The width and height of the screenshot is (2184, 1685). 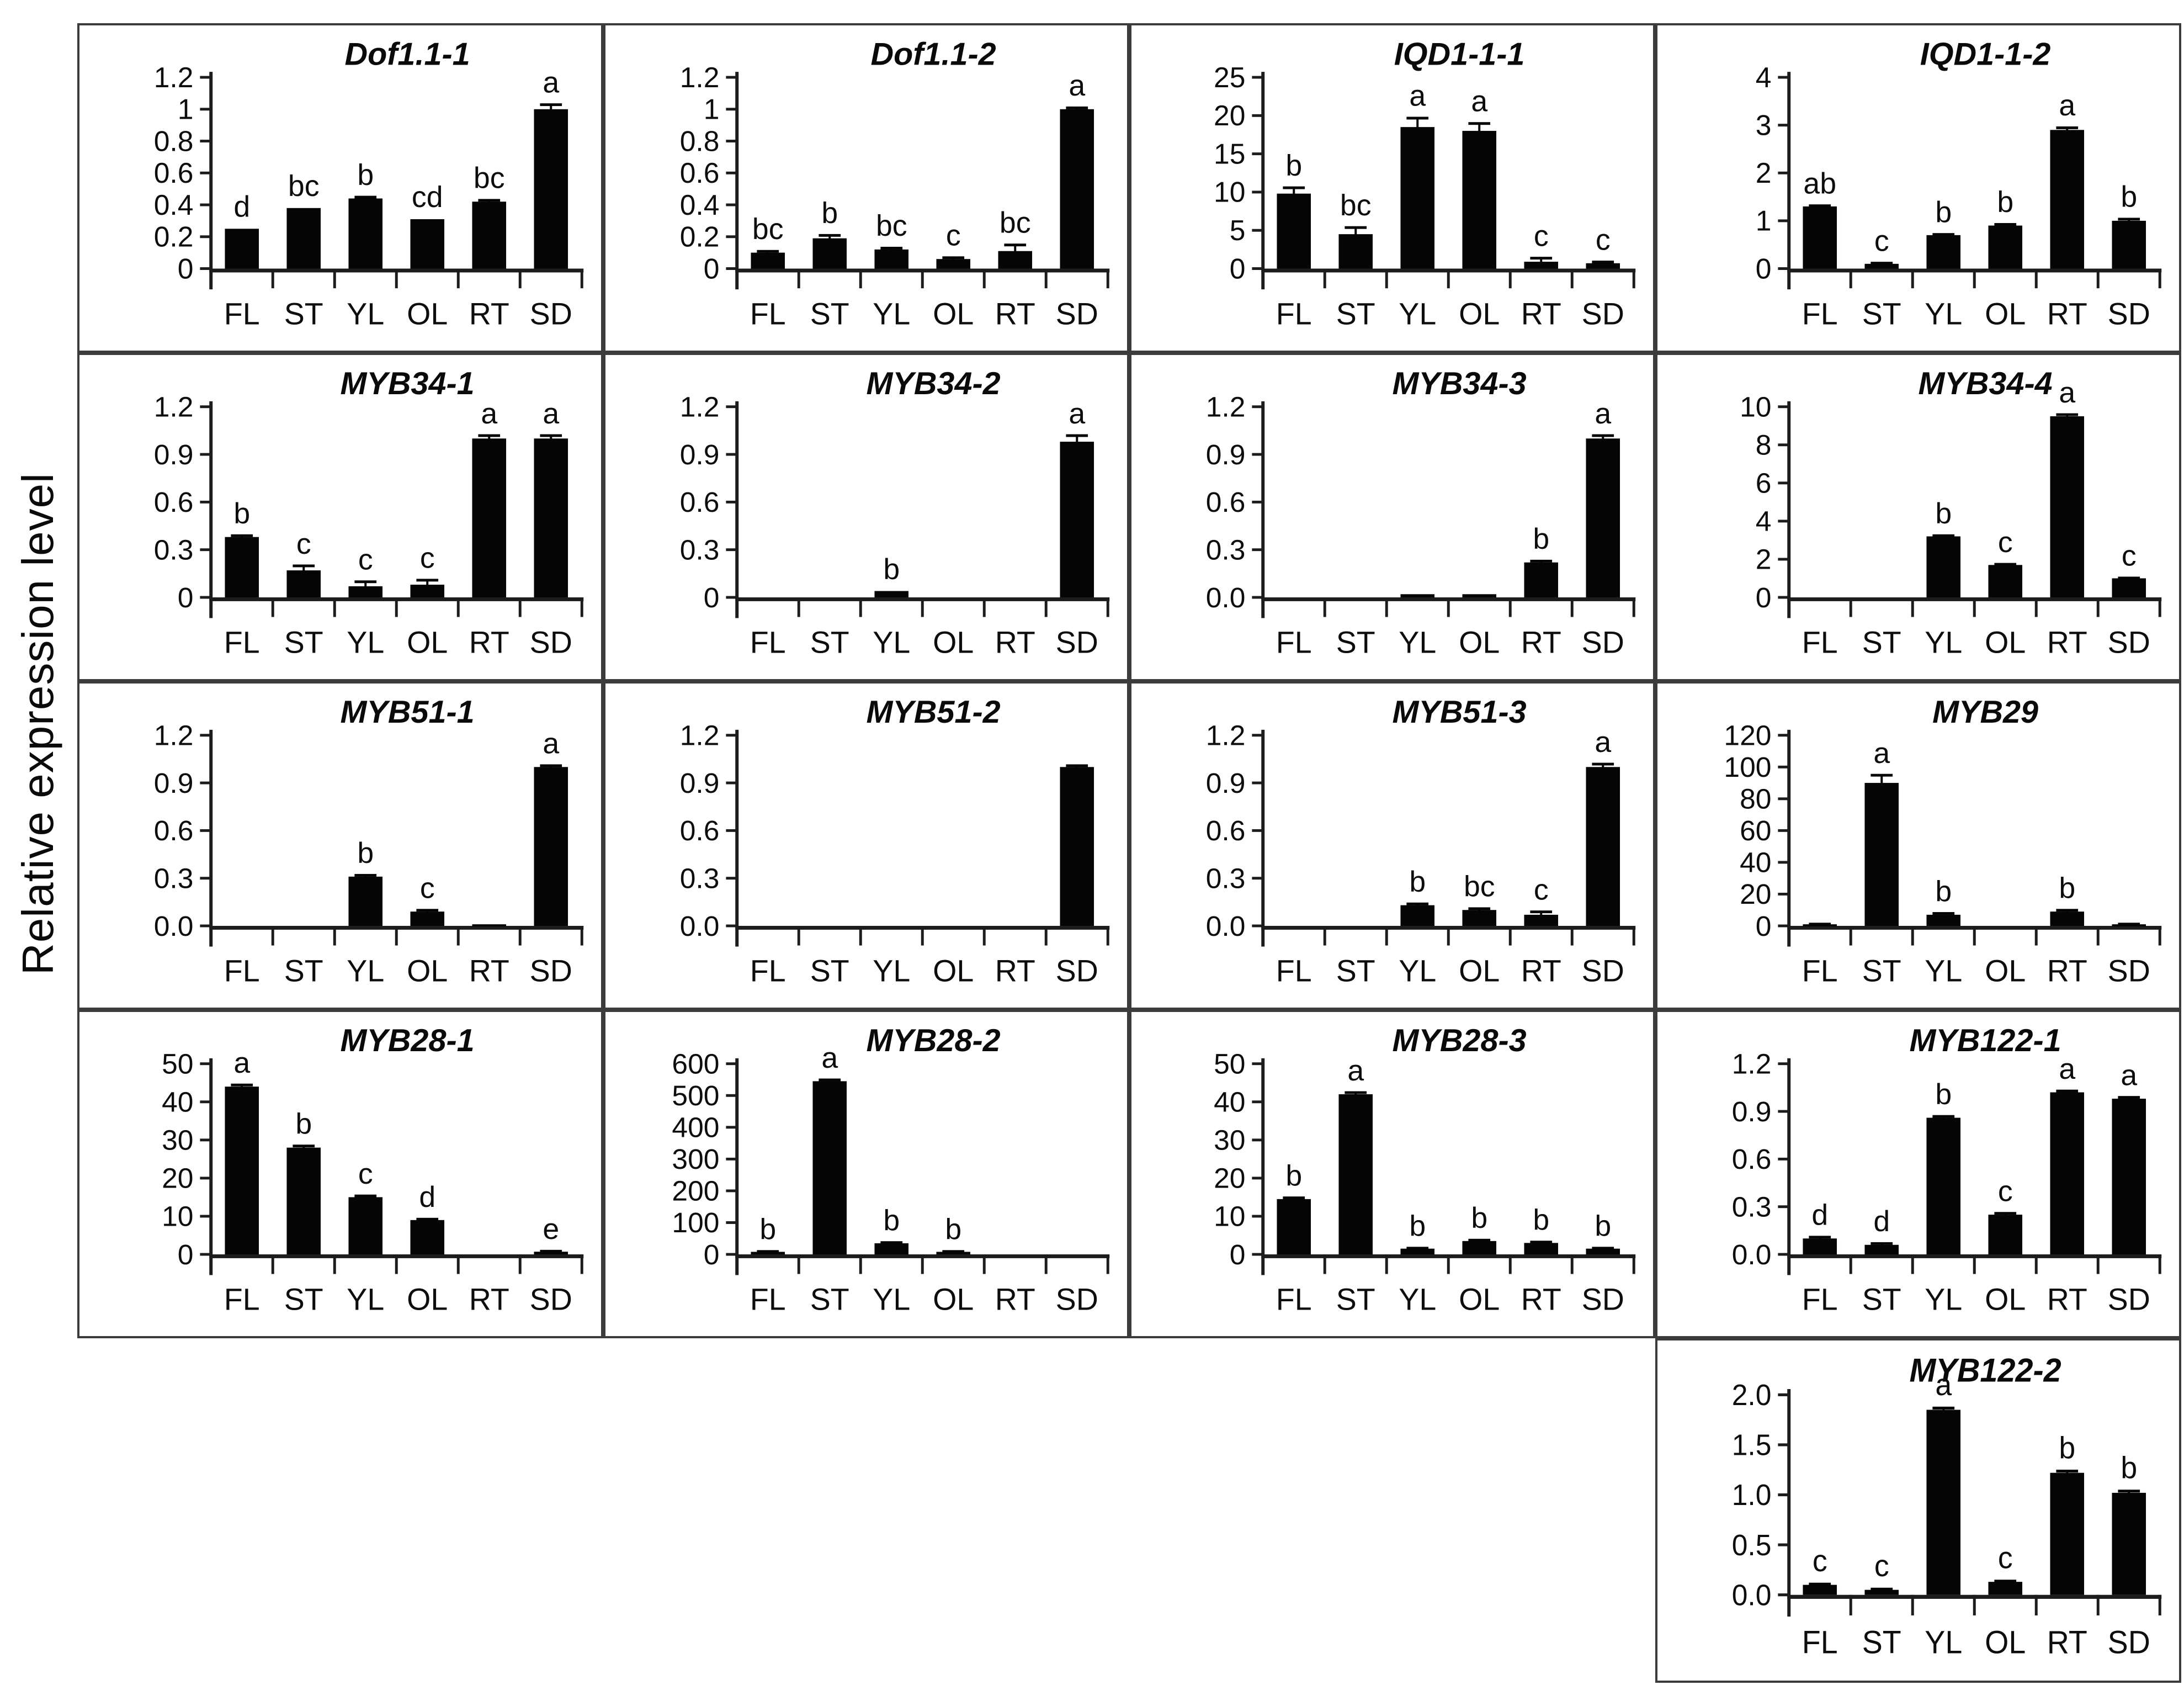 I want to click on y-tick-label: 60, so click(x=1755, y=830).